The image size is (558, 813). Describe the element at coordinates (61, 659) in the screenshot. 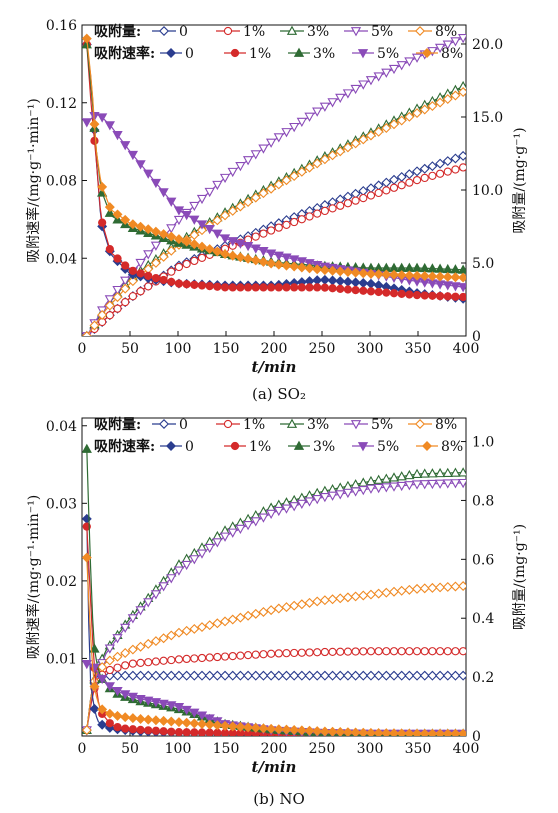

I see `y-left-tick-label: 0.01` at that location.